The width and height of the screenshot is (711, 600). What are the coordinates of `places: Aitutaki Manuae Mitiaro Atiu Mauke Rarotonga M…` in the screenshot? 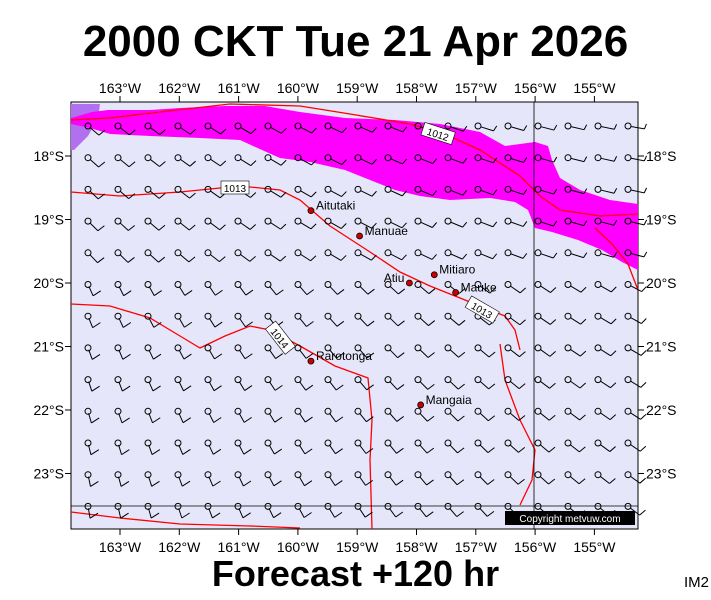 It's located at (402, 304).